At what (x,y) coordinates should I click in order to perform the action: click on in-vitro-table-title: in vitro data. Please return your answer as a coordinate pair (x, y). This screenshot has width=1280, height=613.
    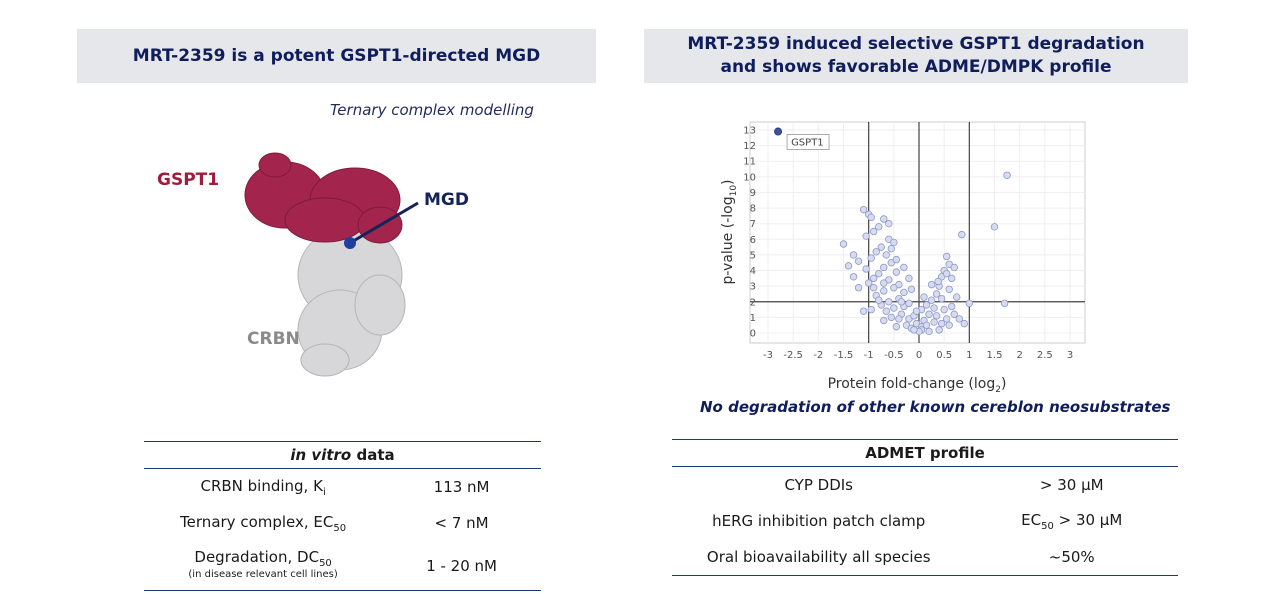
    Looking at the image, I should click on (342, 455).